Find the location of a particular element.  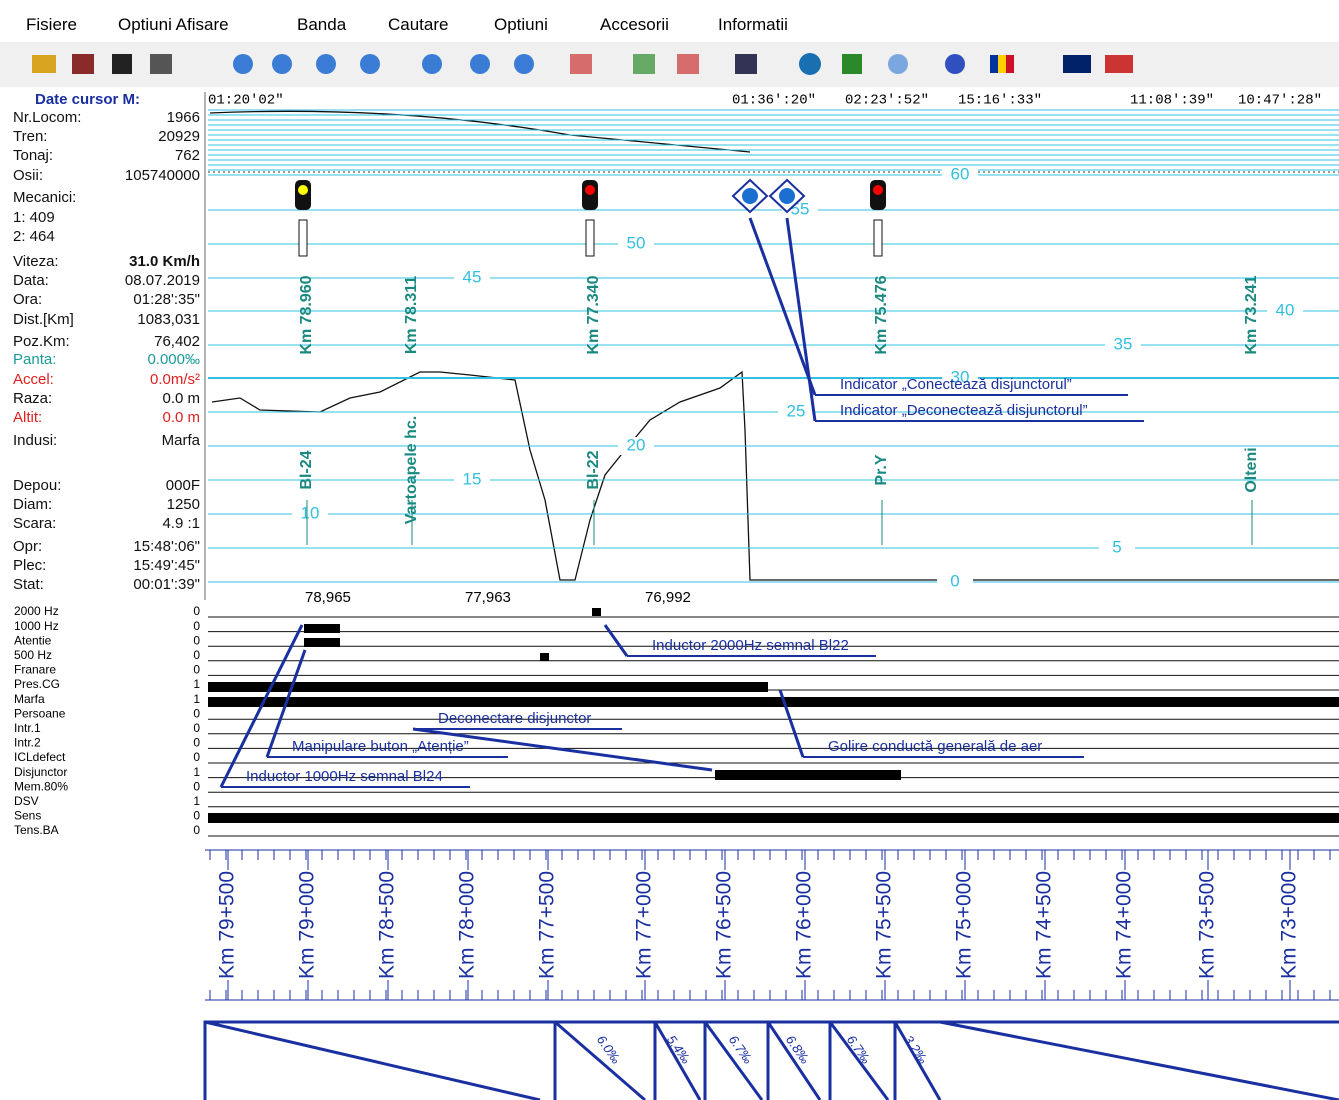

panel-value: 4.9 :1 is located at coordinates (181, 523).